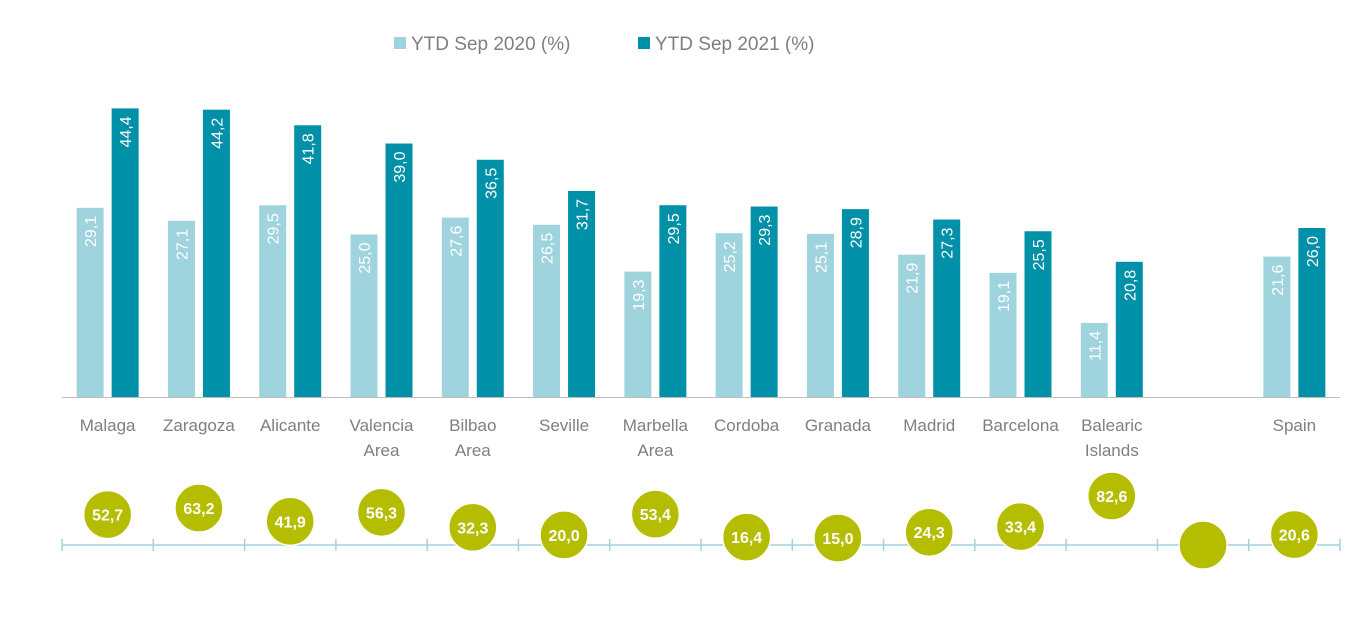 The height and width of the screenshot is (620, 1371). Describe the element at coordinates (491, 183) in the screenshot. I see `bar-value-label: 36,5` at that location.